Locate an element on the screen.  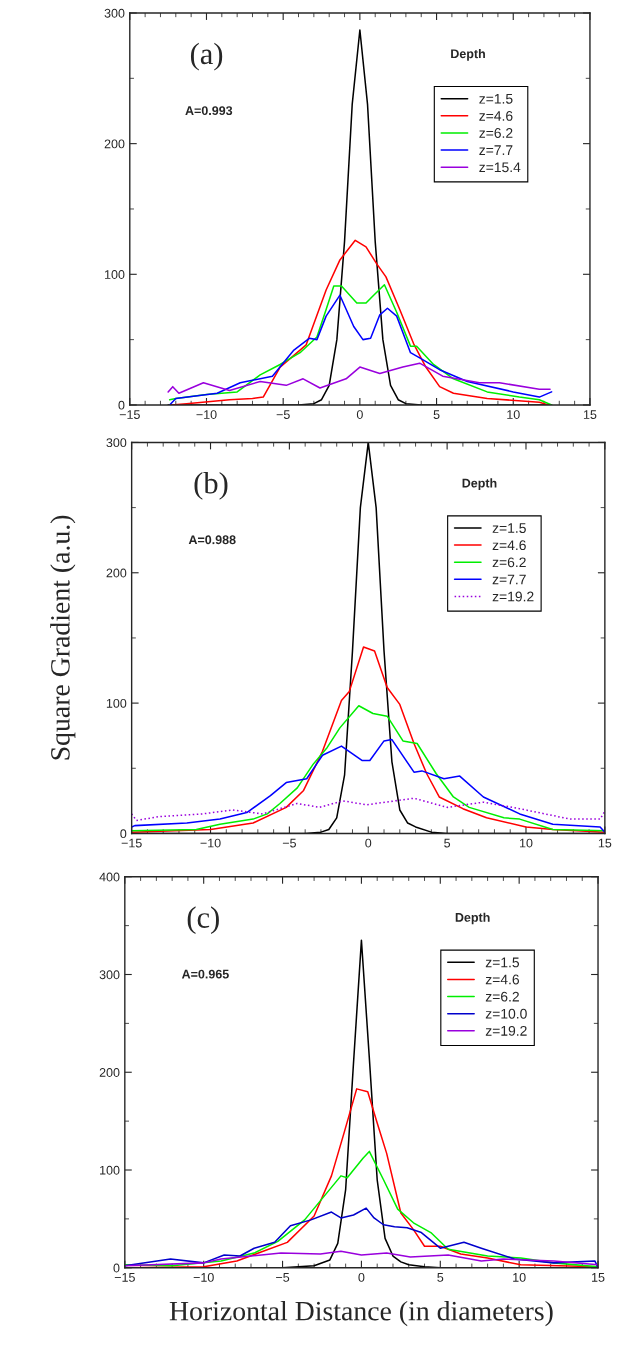
annotation: (a) is located at coordinates (206, 56).